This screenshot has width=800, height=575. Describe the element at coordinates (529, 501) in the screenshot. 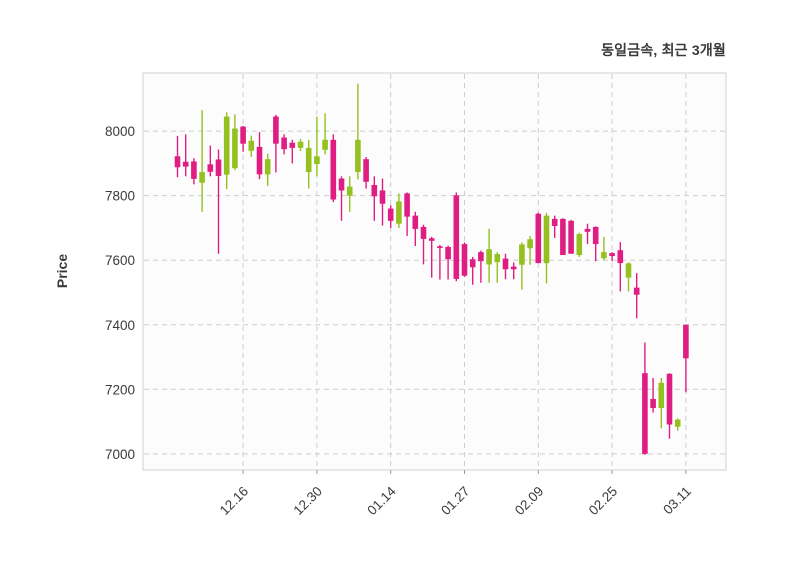

I see `x-tick-label: 02.09` at that location.